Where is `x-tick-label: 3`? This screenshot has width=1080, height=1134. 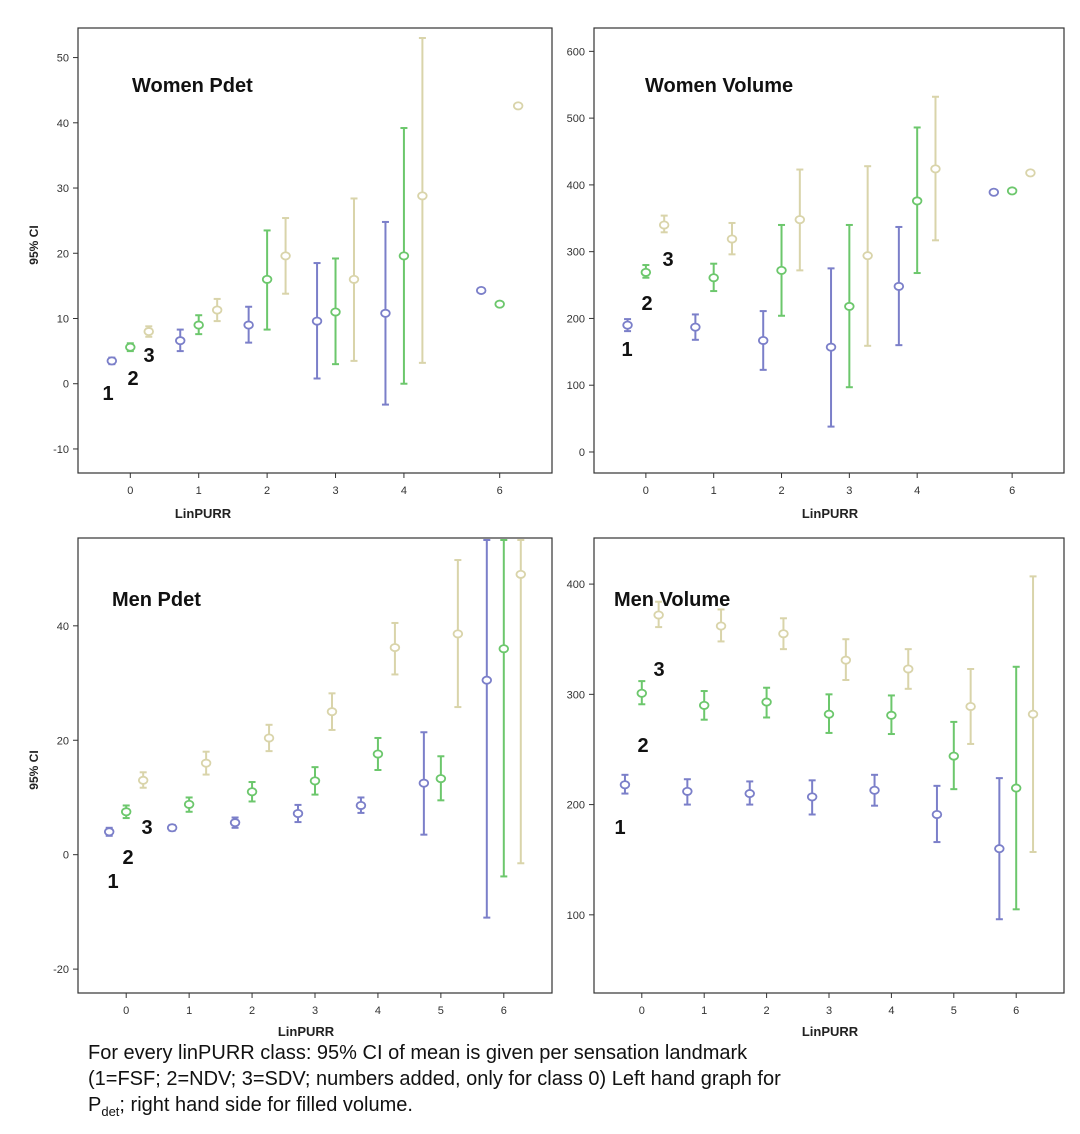 x-tick-label: 3 is located at coordinates (829, 1011).